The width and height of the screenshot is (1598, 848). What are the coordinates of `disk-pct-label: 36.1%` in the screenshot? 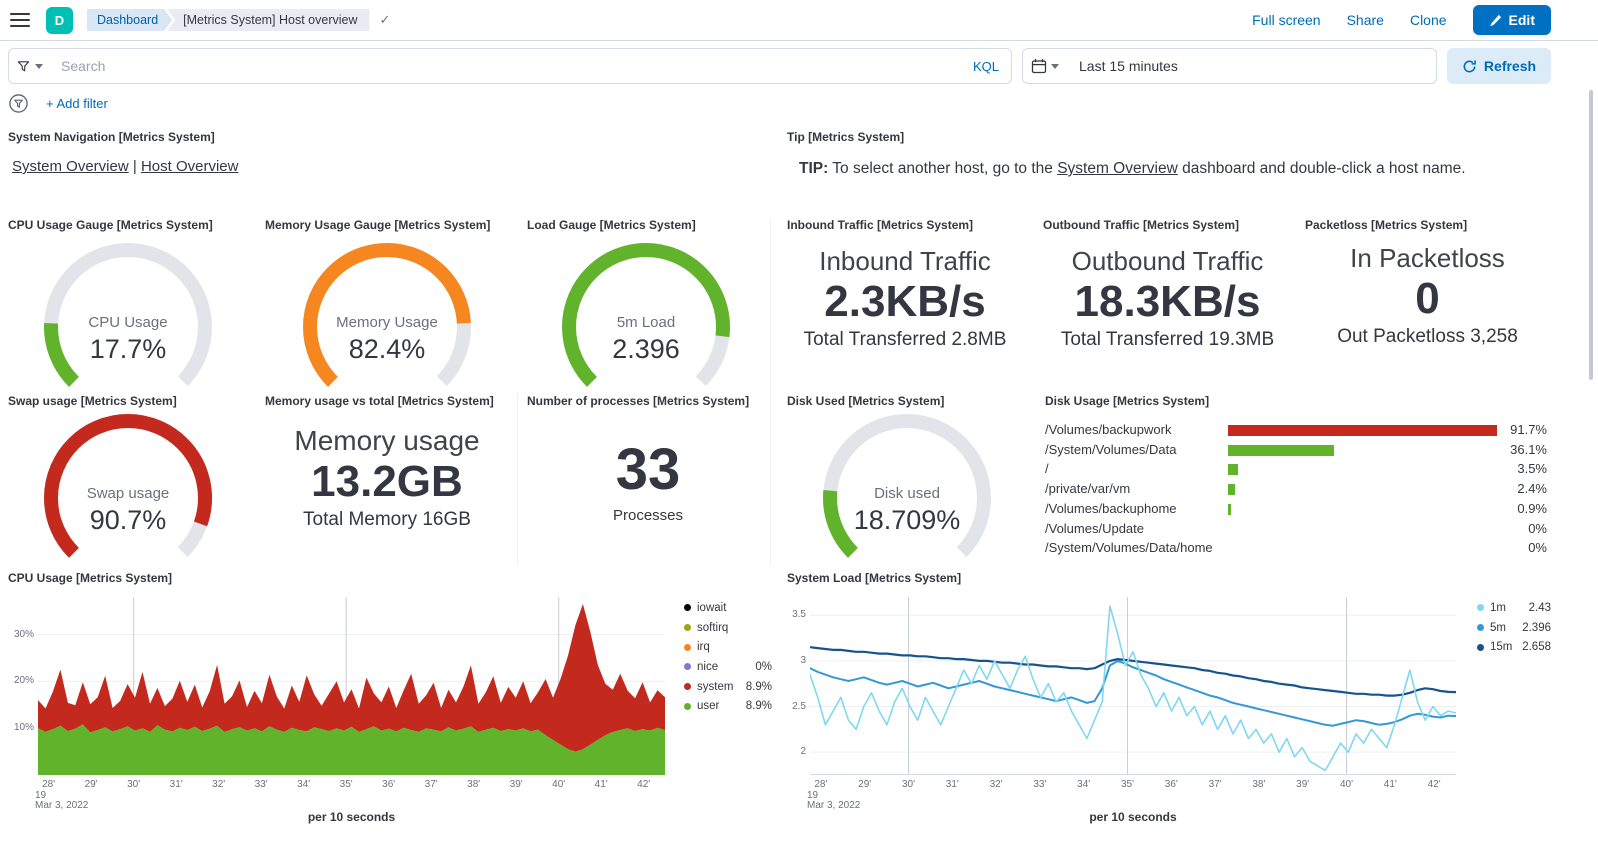 It's located at (1528, 449).